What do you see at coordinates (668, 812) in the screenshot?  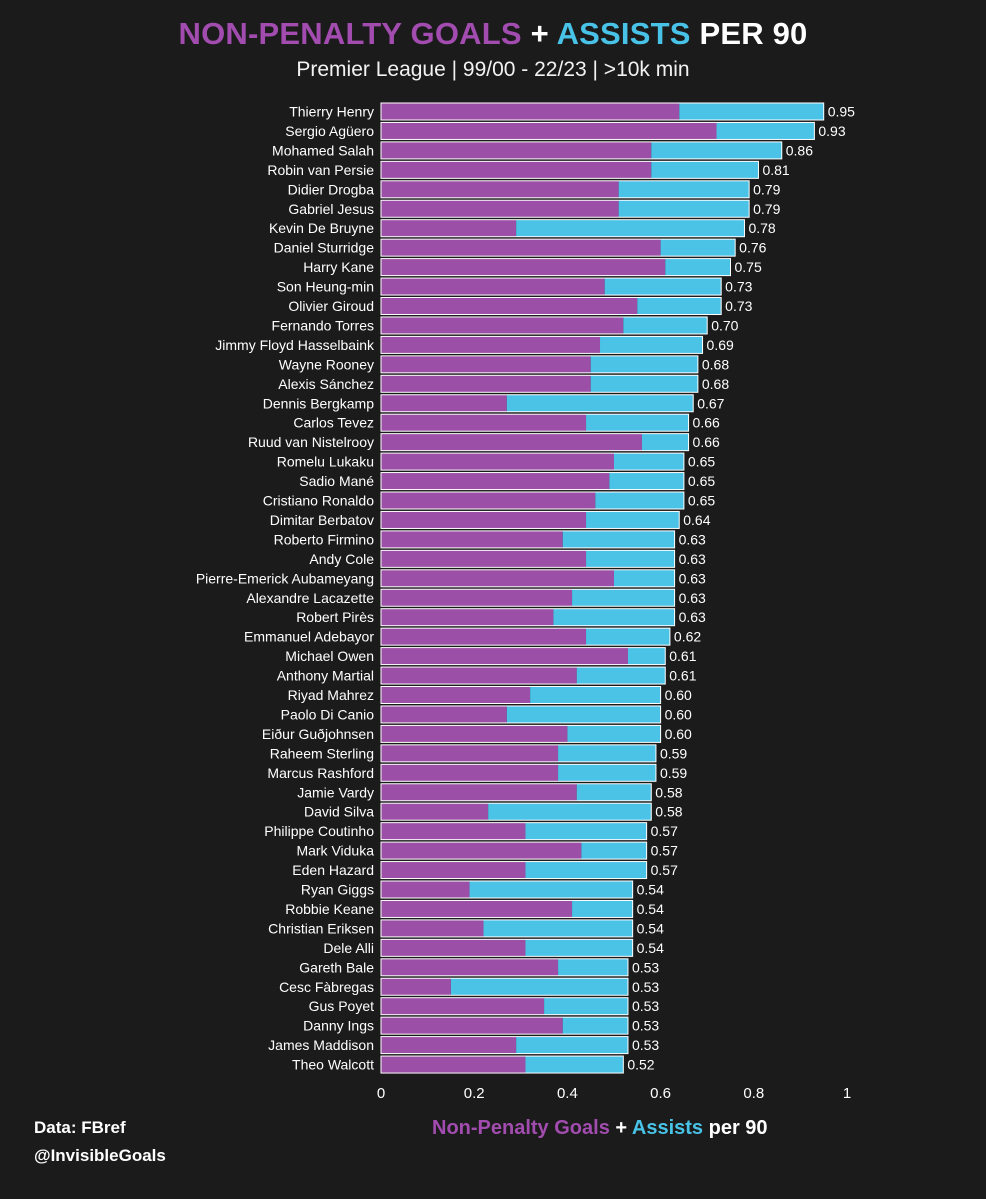 I see `total-label: 0.58` at bounding box center [668, 812].